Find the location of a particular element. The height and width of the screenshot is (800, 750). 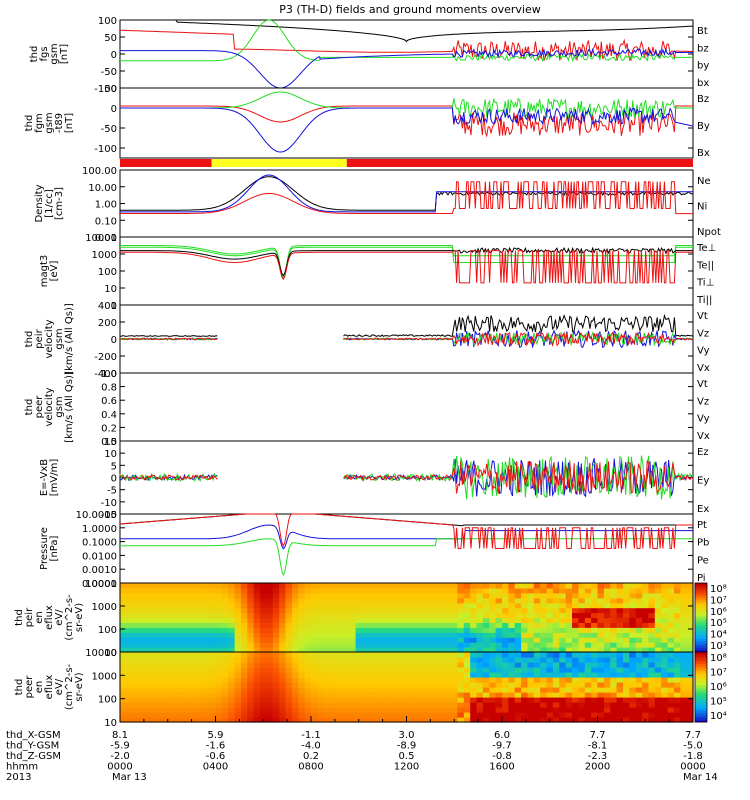

vi-ytick-label: -200 is located at coordinates (105, 357).